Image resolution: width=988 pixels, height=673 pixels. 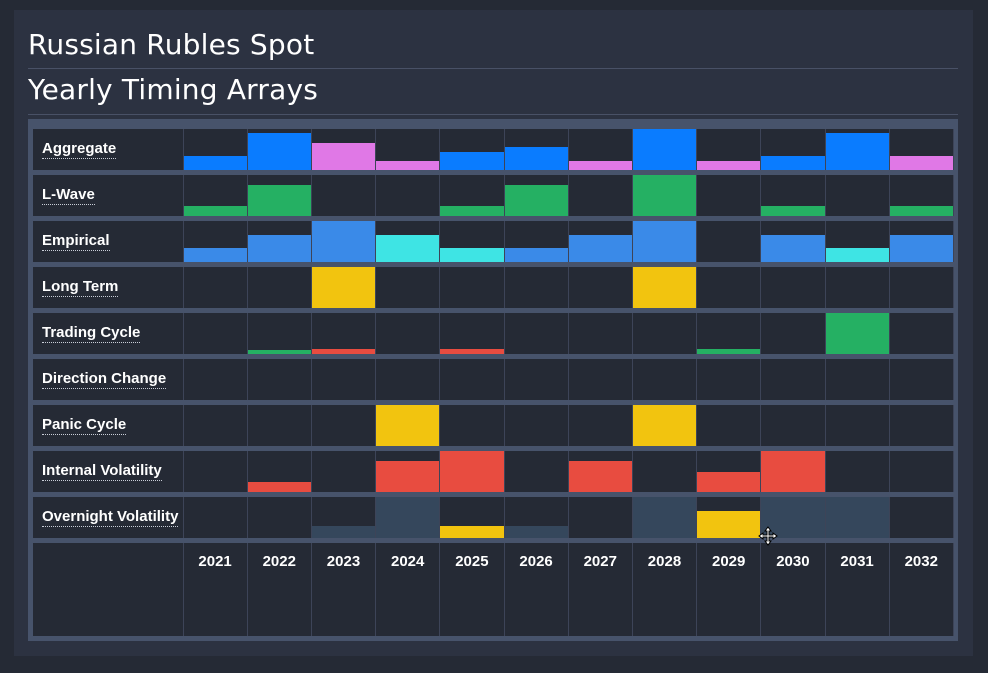 I want to click on row-label: Trading Cycle, so click(x=108, y=333).